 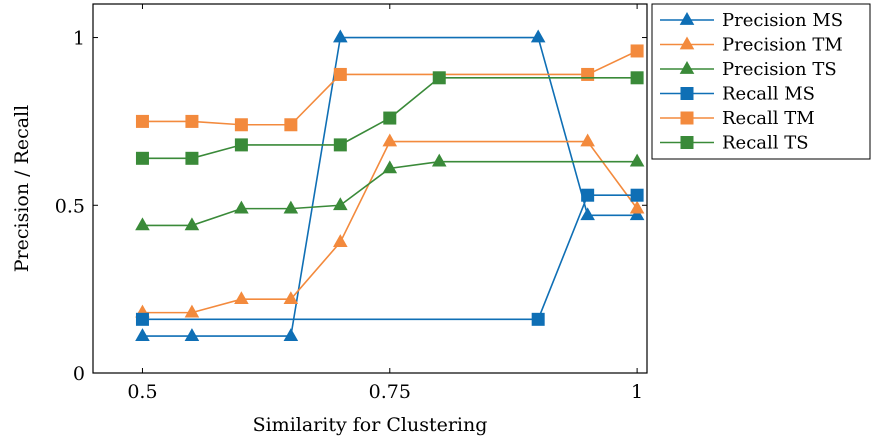 What do you see at coordinates (779, 69) in the screenshot?
I see `legend-label: Precision TS` at bounding box center [779, 69].